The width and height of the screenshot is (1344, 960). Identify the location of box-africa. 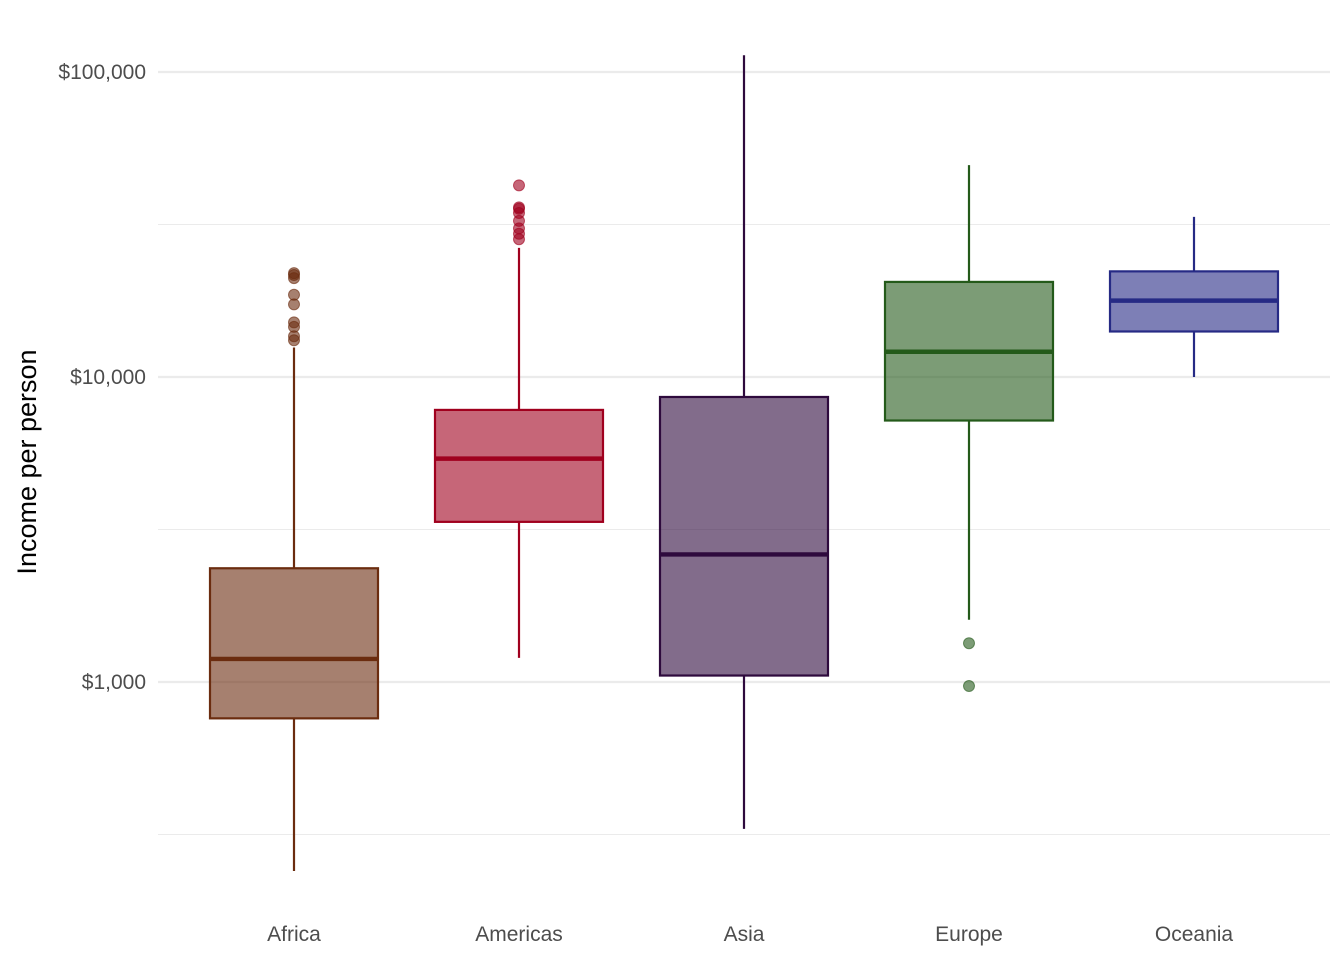
(294, 569).